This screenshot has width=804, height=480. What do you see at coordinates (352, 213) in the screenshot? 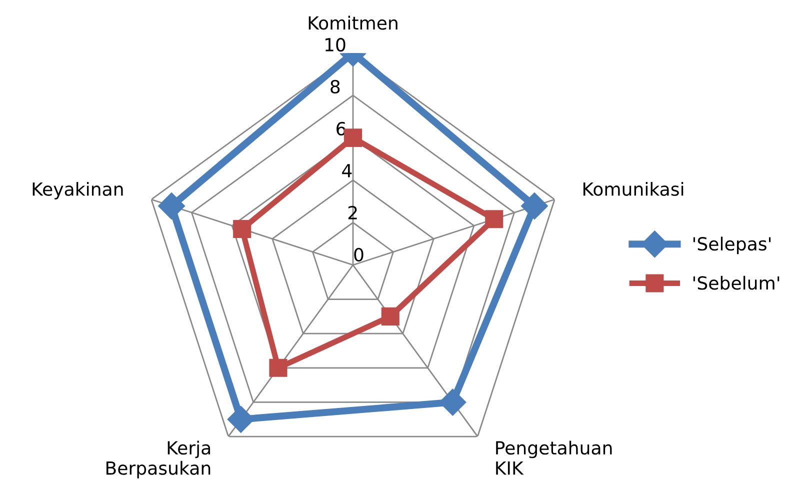
I see `y-tick-label: 2` at bounding box center [352, 213].